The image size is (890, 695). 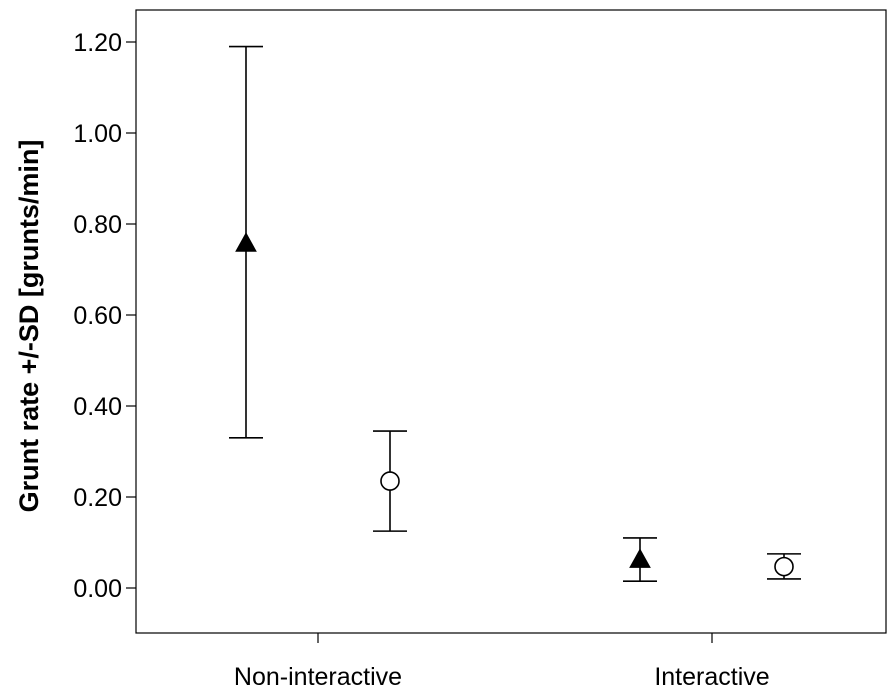 What do you see at coordinates (97, 43) in the screenshot?
I see `y-tick-label: 1.20` at bounding box center [97, 43].